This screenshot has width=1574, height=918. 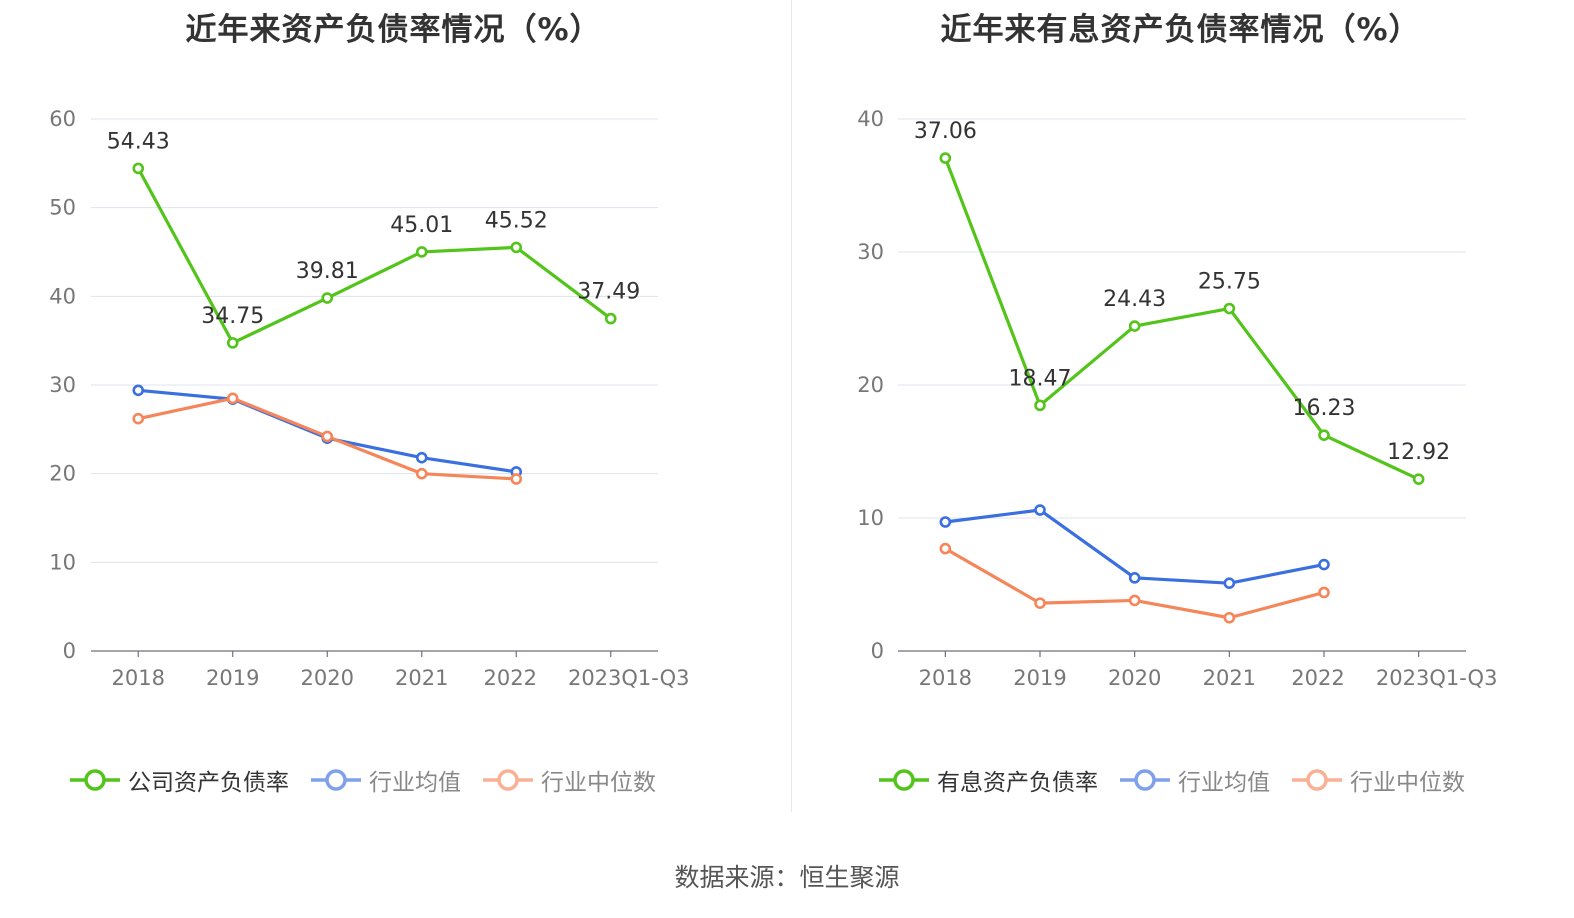 What do you see at coordinates (1180, 30) in the screenshot?
I see `chart-title: 近年来有息资产负债率情况（%）` at bounding box center [1180, 30].